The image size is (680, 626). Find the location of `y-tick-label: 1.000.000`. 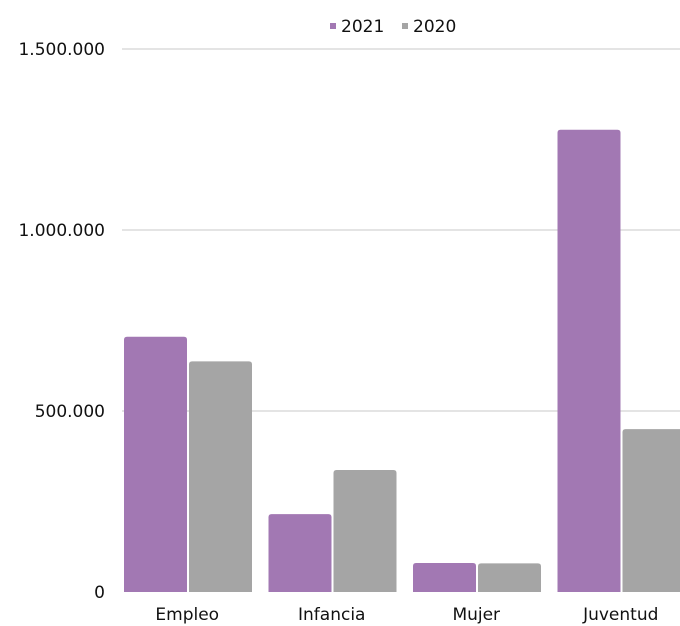

y-tick-label: 1.000.000 is located at coordinates (61, 231).